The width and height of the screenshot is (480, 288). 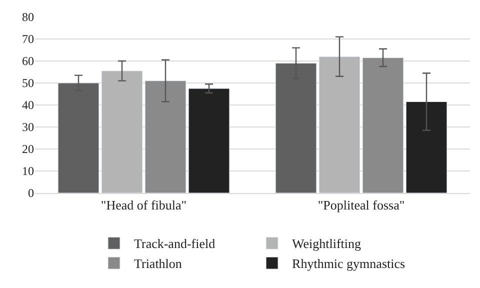 What do you see at coordinates (31, 193) in the screenshot?
I see `y-tick-label: 0` at bounding box center [31, 193].